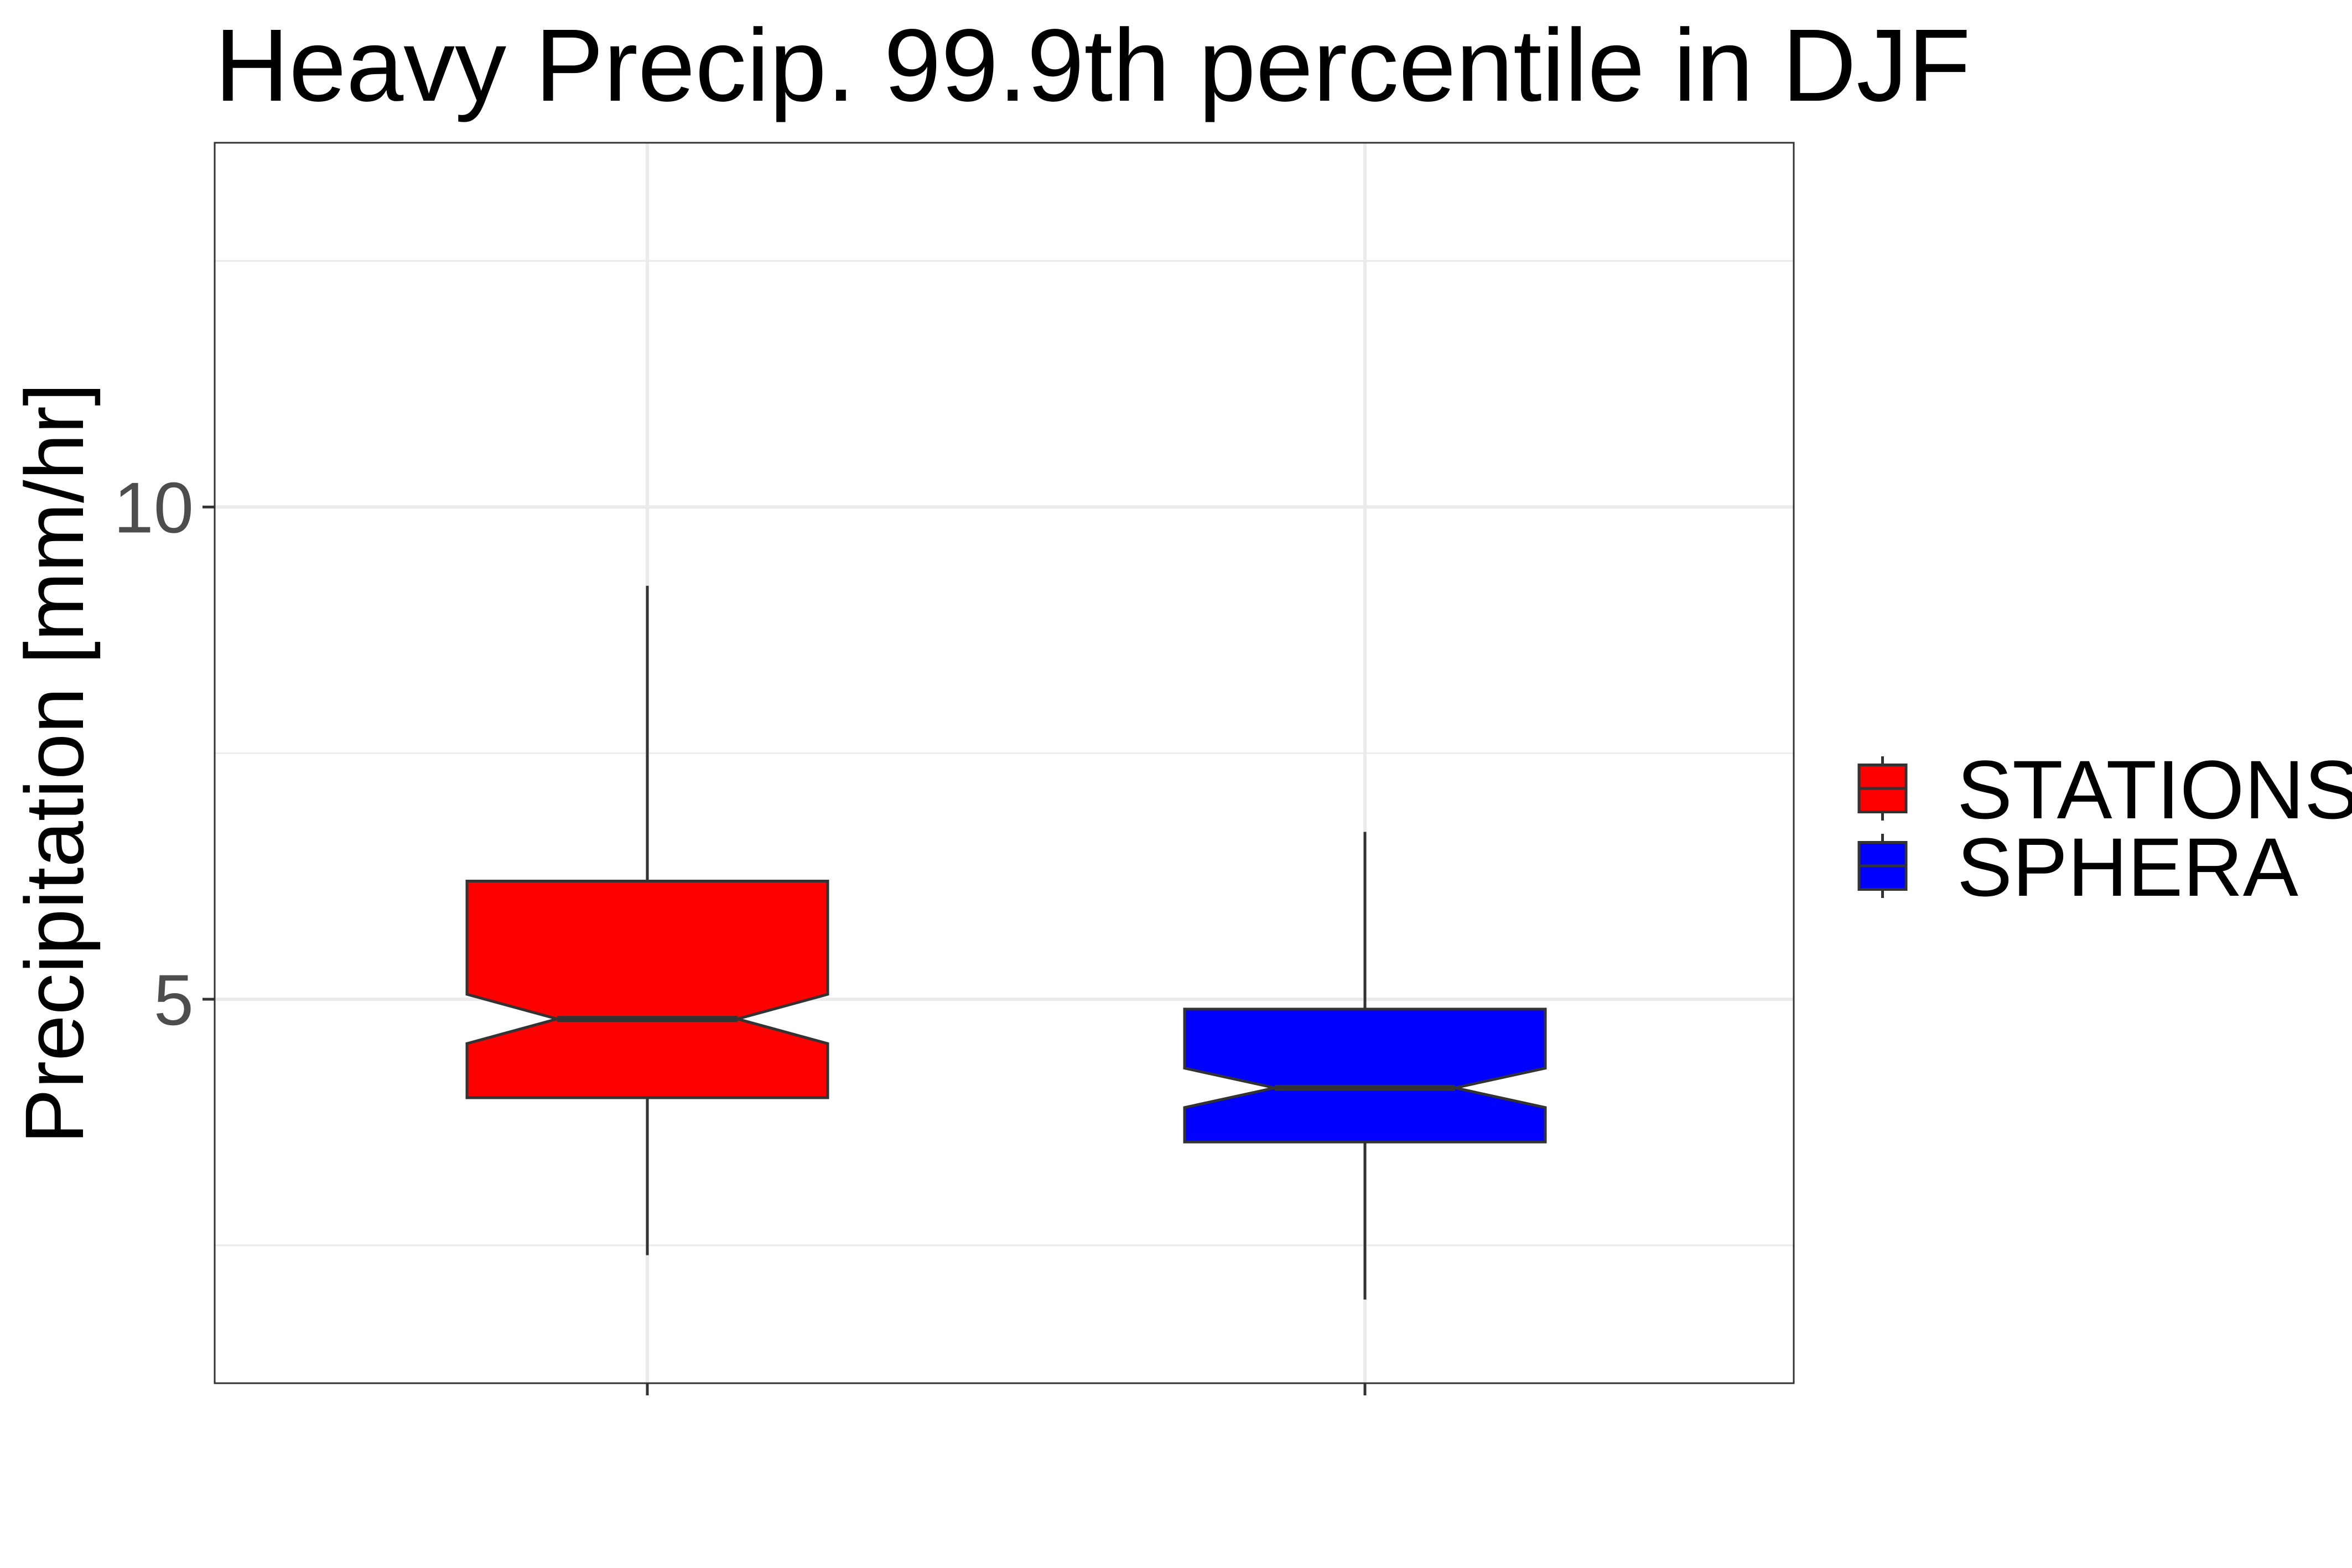  What do you see at coordinates (174, 1000) in the screenshot?
I see `y-tick-label: 5` at bounding box center [174, 1000].